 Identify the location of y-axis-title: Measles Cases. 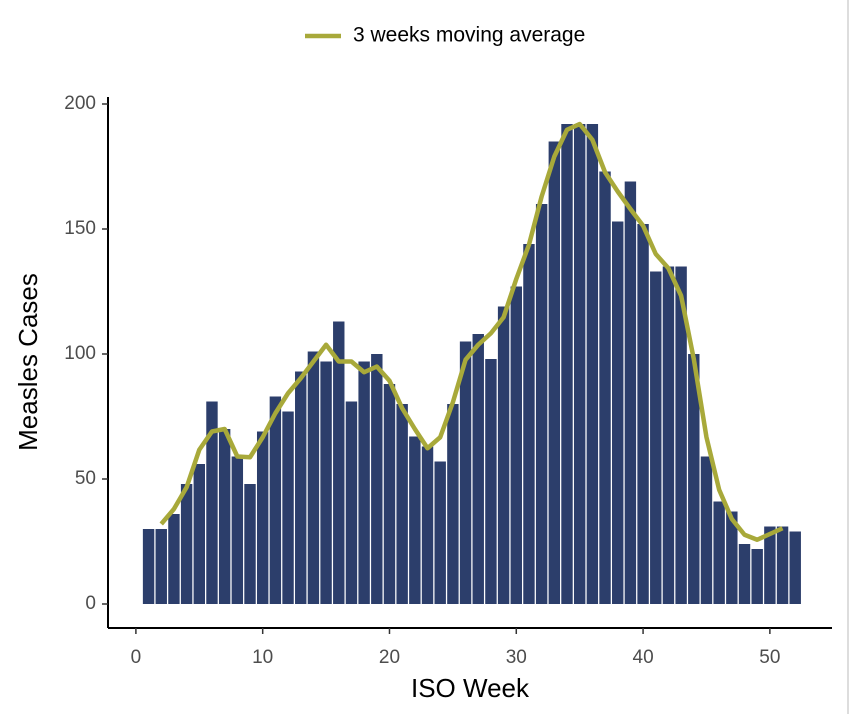
(28, 362).